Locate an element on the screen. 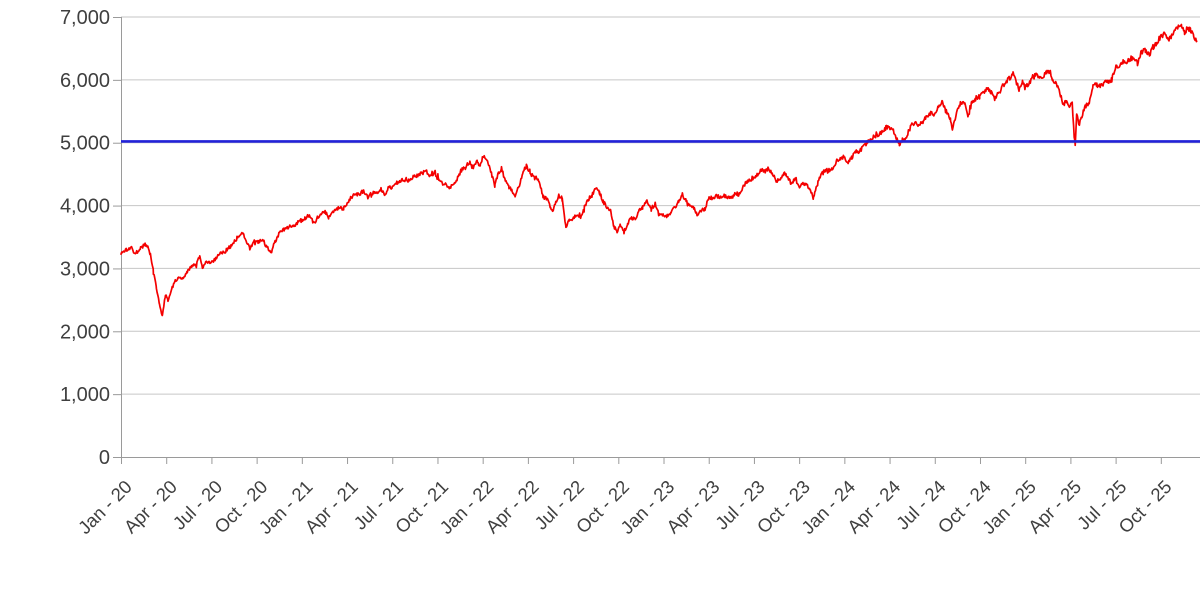 Image resolution: width=1200 pixels, height=600 pixels. y-tick-label: 4,000 is located at coordinates (85, 207).